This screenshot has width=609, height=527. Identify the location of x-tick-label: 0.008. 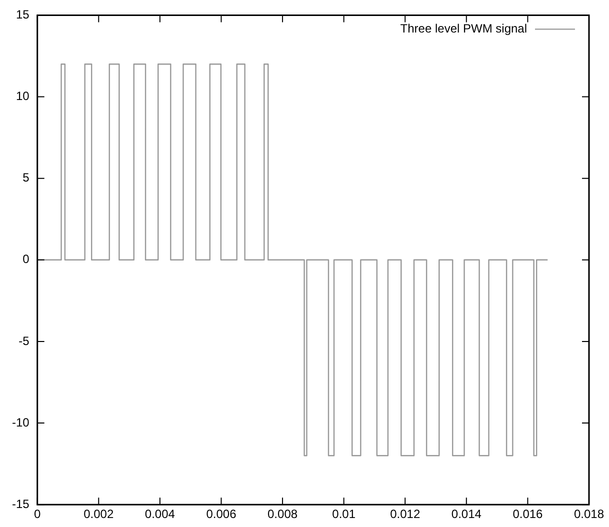
(283, 514).